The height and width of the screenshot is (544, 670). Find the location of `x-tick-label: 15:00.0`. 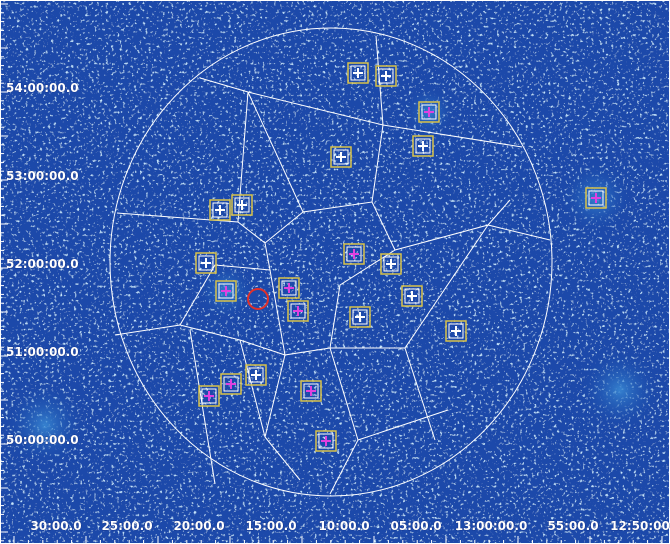

x-tick-label: 15:00.0 is located at coordinates (270, 526).